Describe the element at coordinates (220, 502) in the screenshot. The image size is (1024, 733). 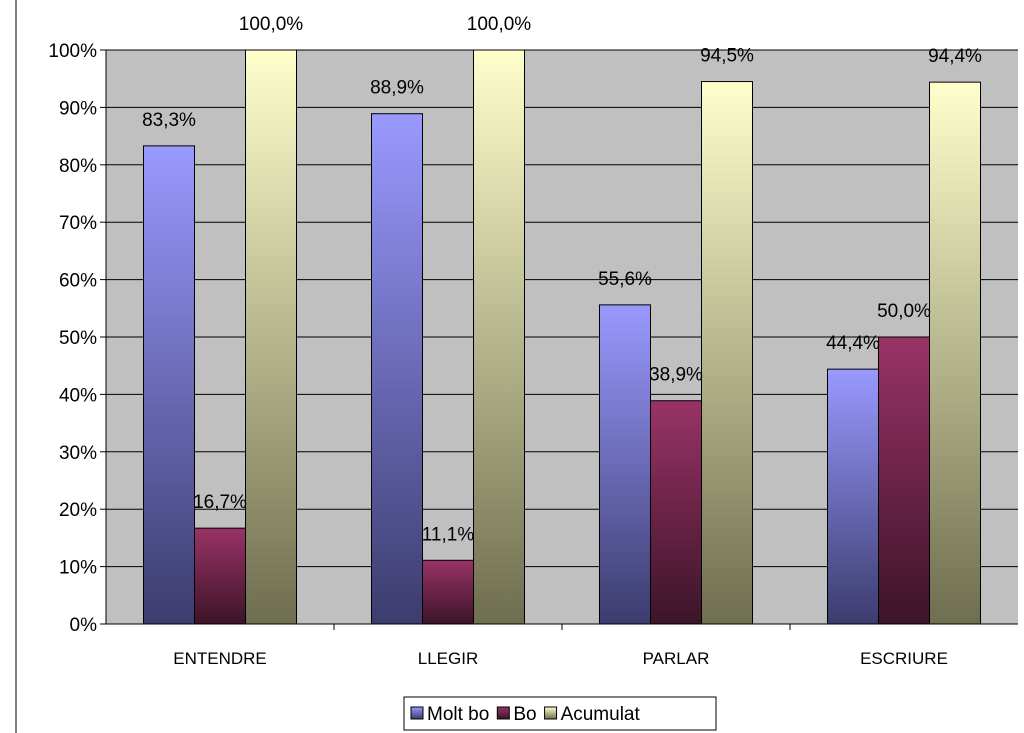
I see `data-label: 16,7%` at that location.